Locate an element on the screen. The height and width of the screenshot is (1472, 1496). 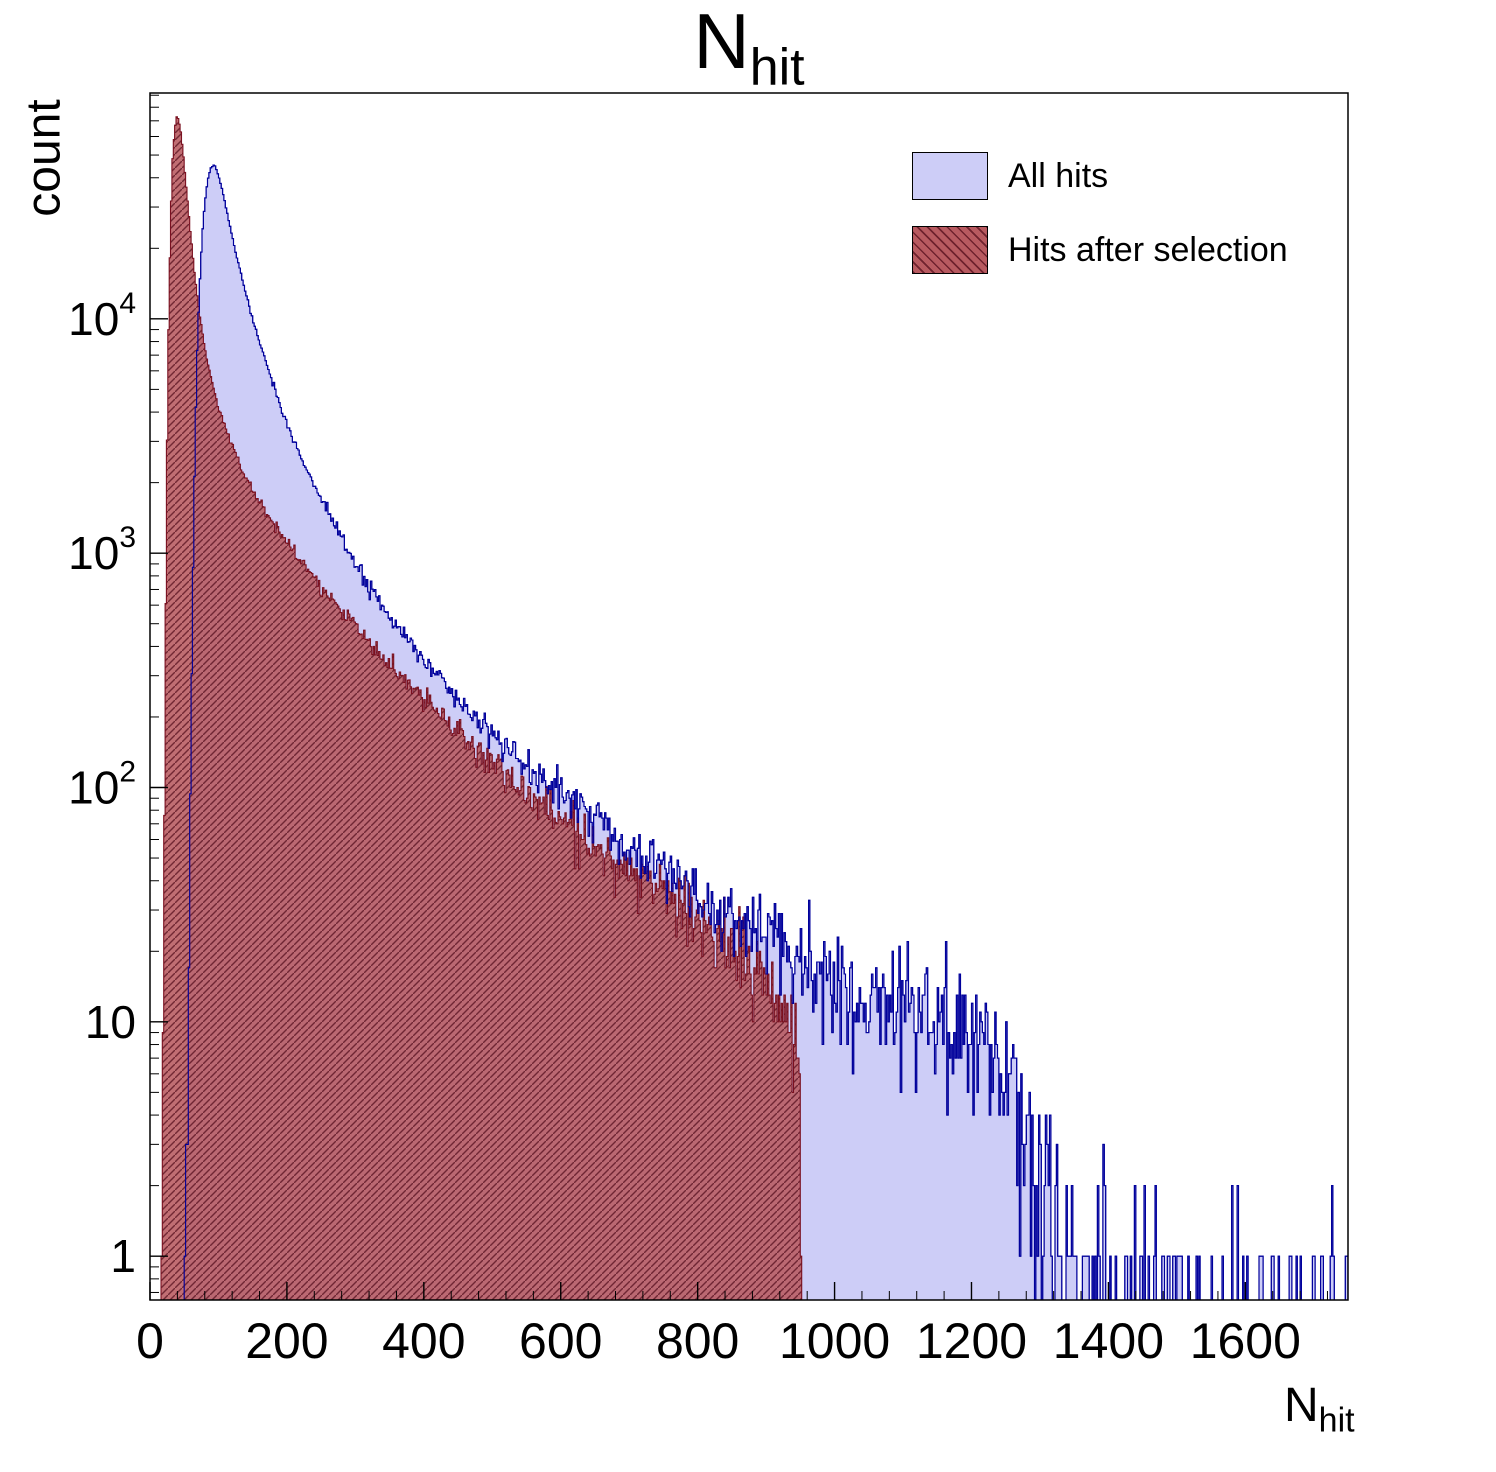
legend-entry-after-selection: Hits after selection is located at coordinates (1100, 250).